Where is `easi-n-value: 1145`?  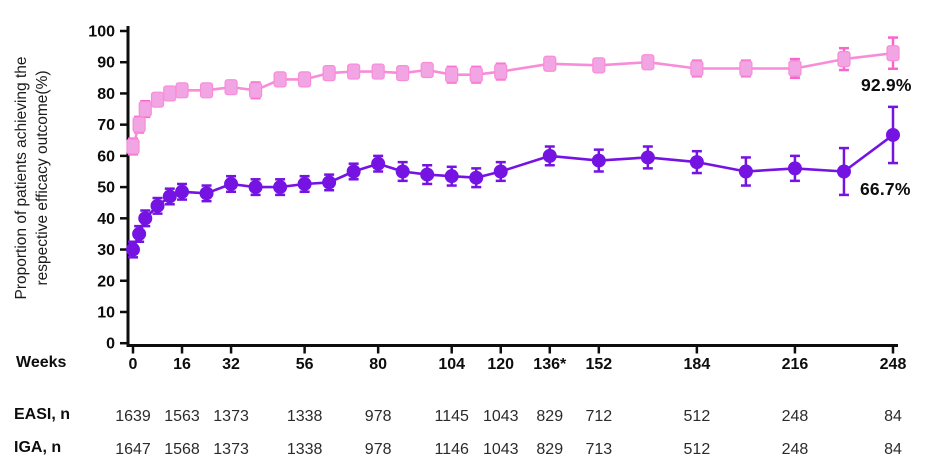 easi-n-value: 1145 is located at coordinates (452, 416).